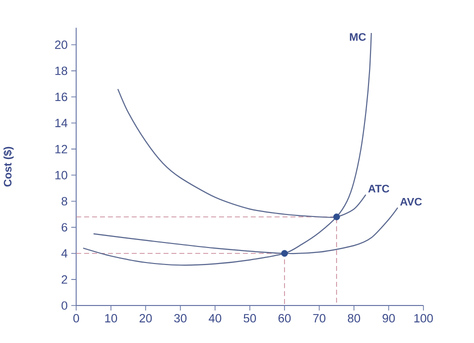 This screenshot has height=343, width=474. I want to click on x-tick-label: 0, so click(76, 318).